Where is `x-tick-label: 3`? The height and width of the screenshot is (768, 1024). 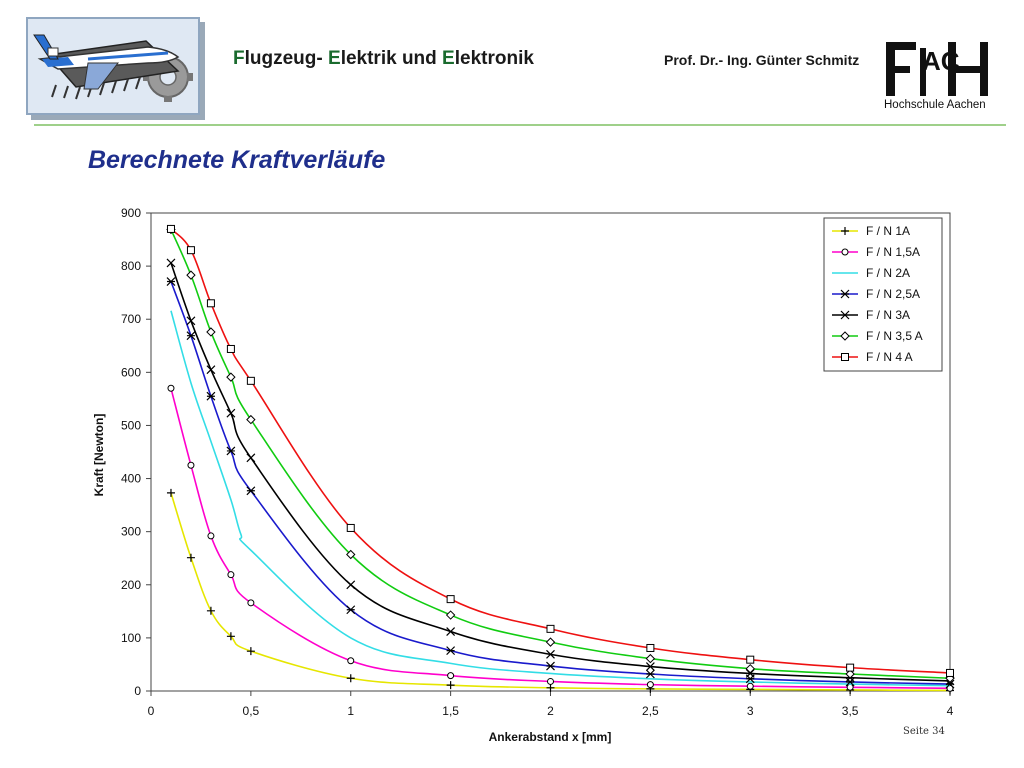
x-tick-label: 3 is located at coordinates (750, 711).